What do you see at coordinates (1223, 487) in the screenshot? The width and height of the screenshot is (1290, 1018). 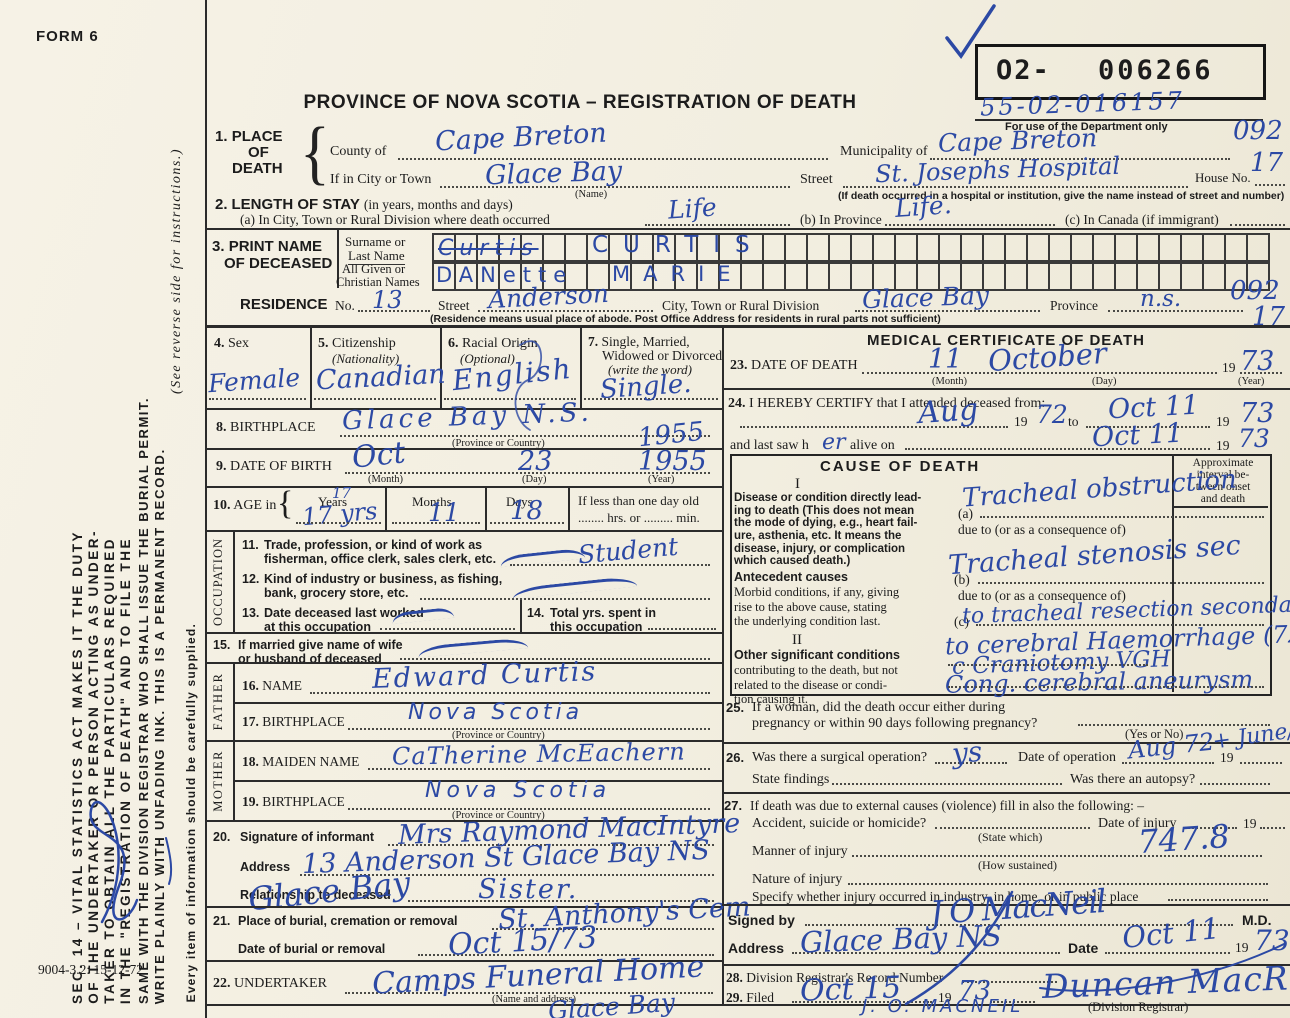 I see `interval-line3: tween onset` at bounding box center [1223, 487].